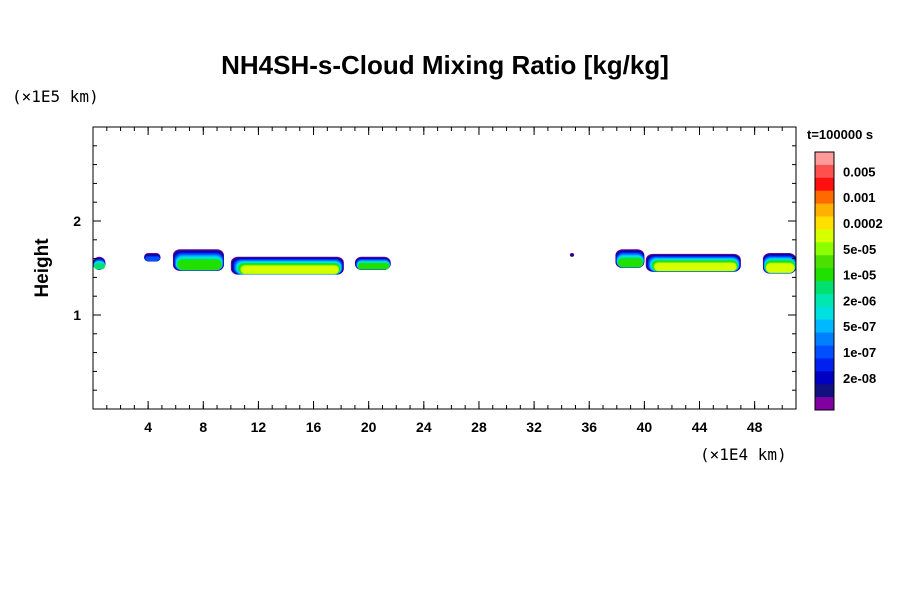  Describe the element at coordinates (479, 427) in the screenshot. I see `x-tick-label: 28` at that location.